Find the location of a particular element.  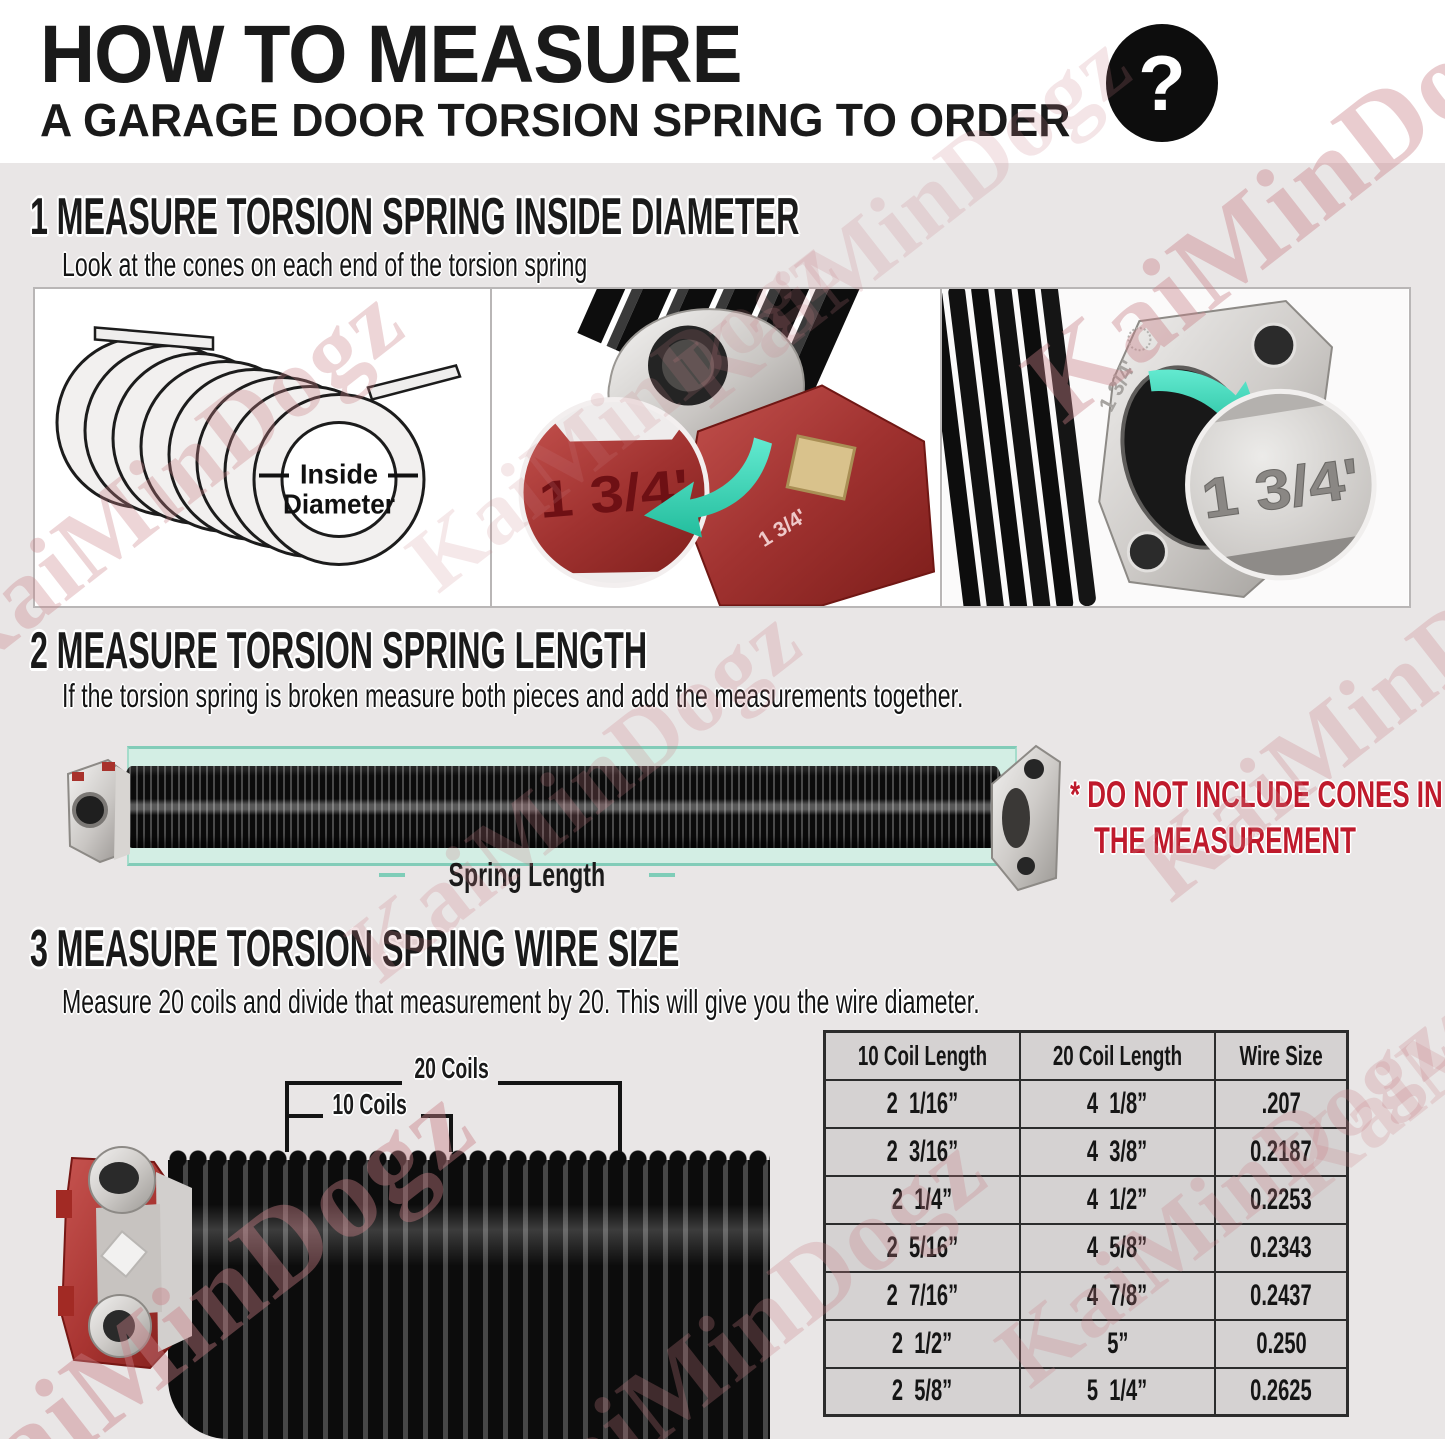

red-cone-photo: 1 3/4' 1 3/4' is located at coordinates (716, 447).